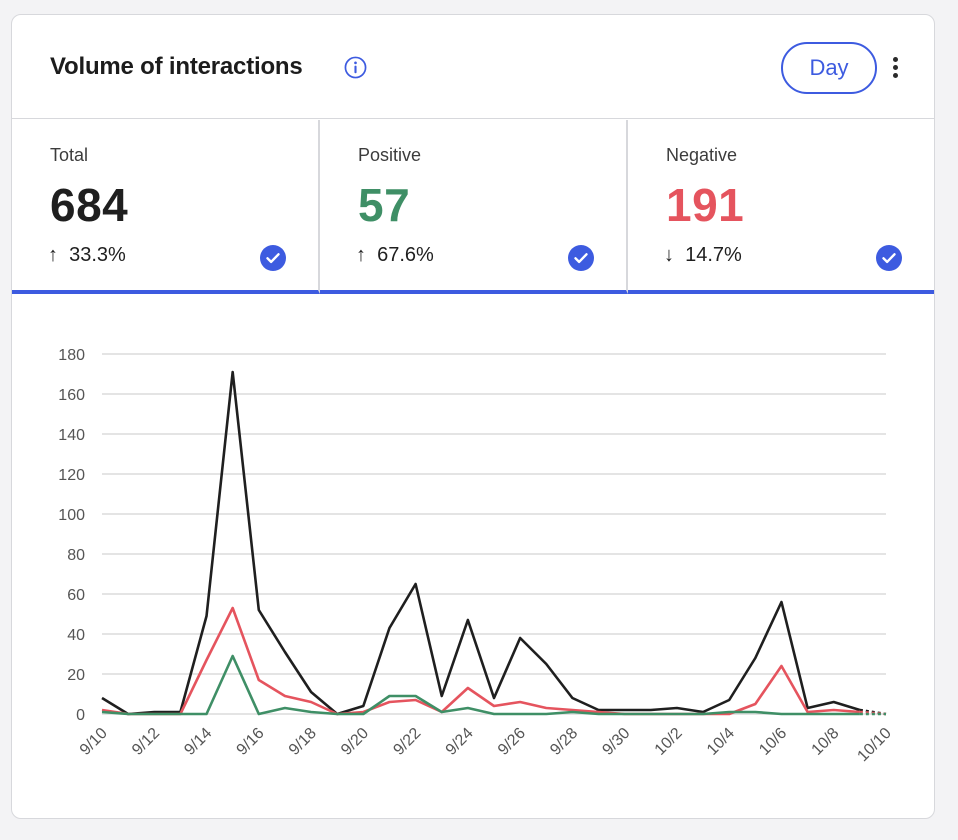 The height and width of the screenshot is (840, 958). I want to click on stat-change: ↑ 33.3%, so click(87, 255).